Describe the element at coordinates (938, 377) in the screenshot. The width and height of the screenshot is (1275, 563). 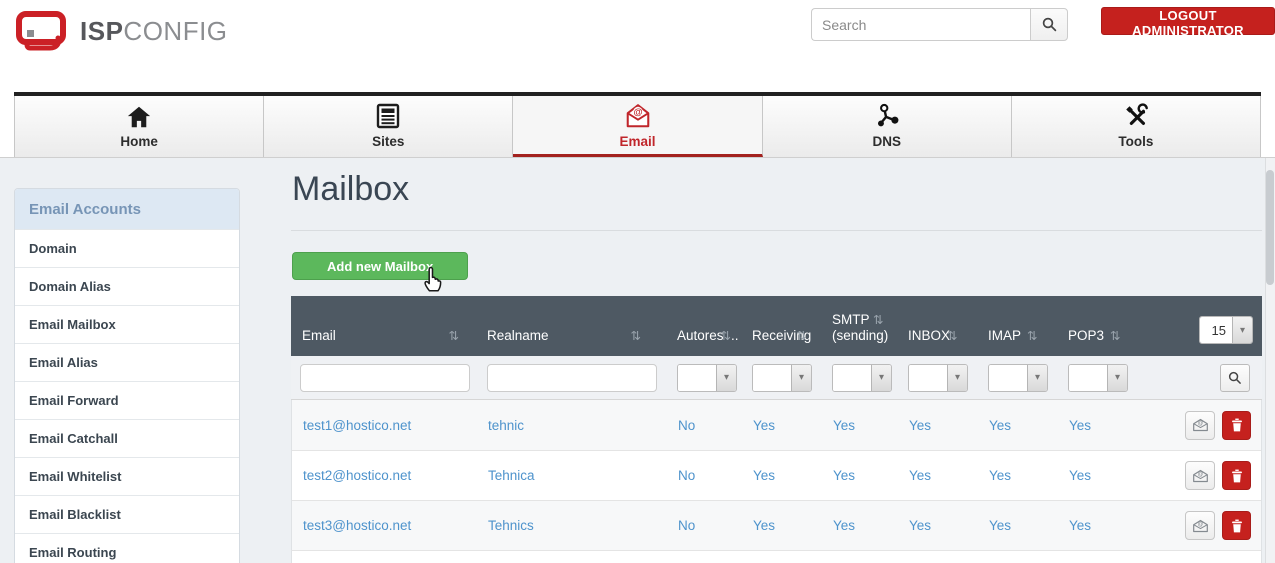
I see `filter-inbox-select: ▾` at that location.